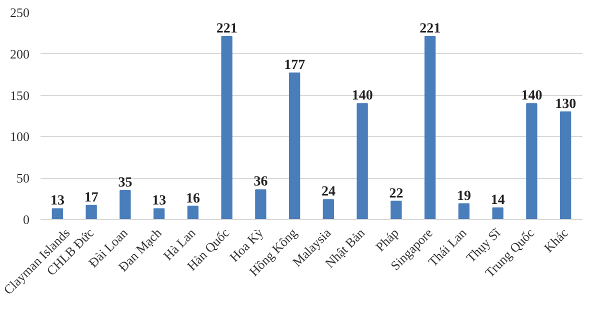 The height and width of the screenshot is (321, 598). What do you see at coordinates (20, 54) in the screenshot?
I see `y-tick-label: 200` at bounding box center [20, 54].